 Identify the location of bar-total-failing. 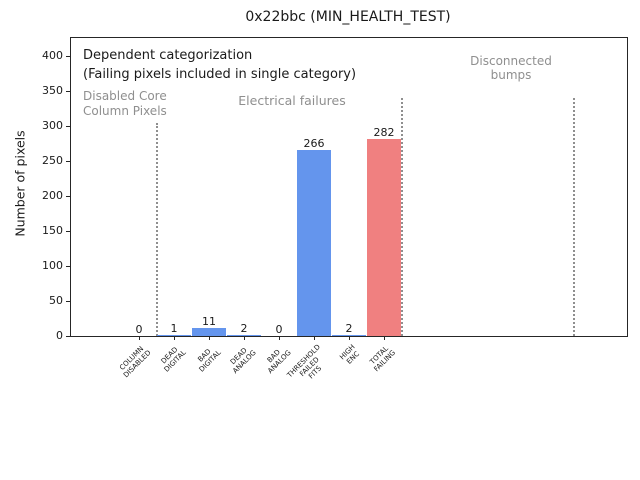
(384, 237).